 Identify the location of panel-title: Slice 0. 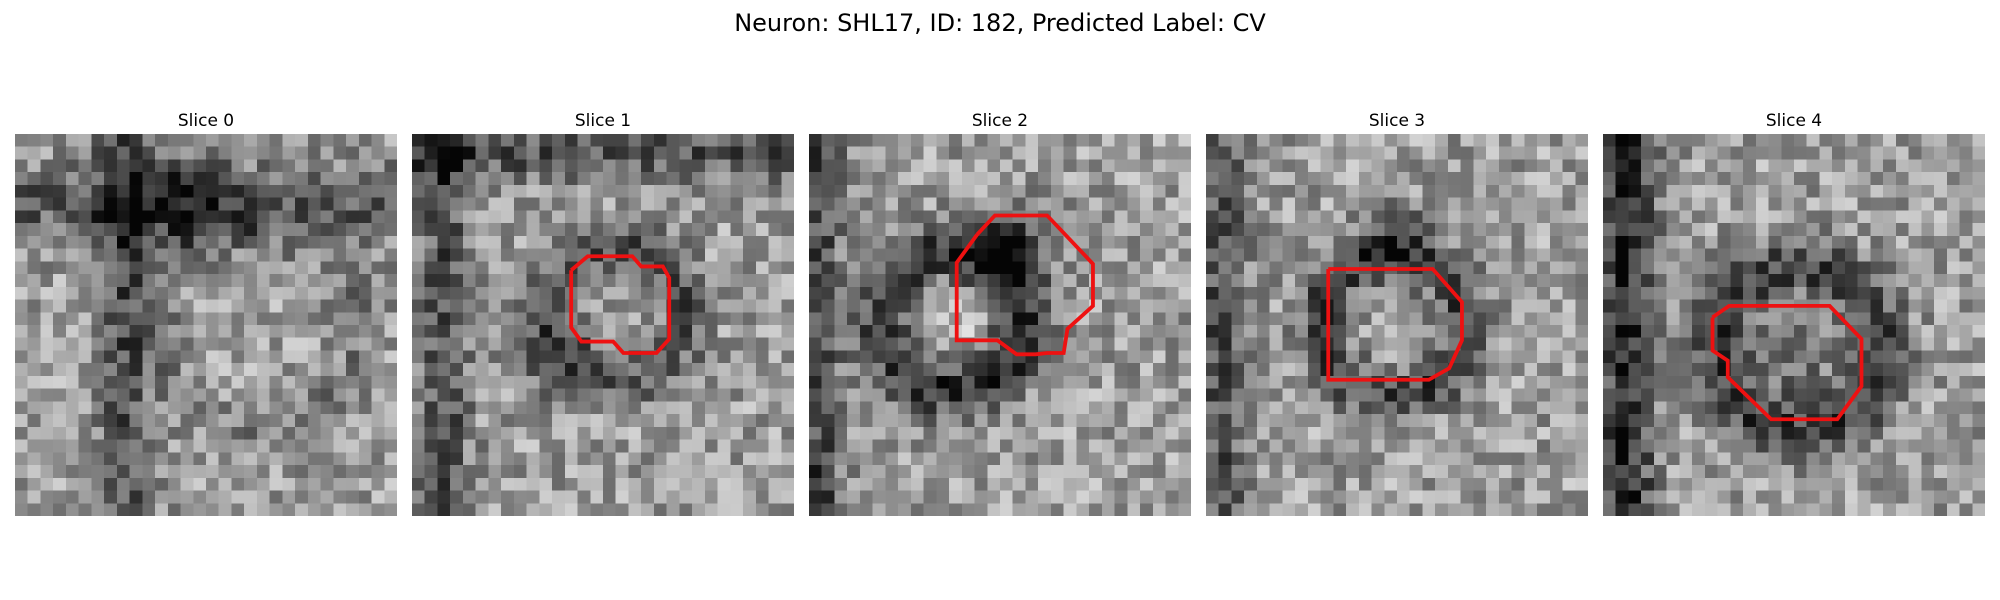
(206, 121).